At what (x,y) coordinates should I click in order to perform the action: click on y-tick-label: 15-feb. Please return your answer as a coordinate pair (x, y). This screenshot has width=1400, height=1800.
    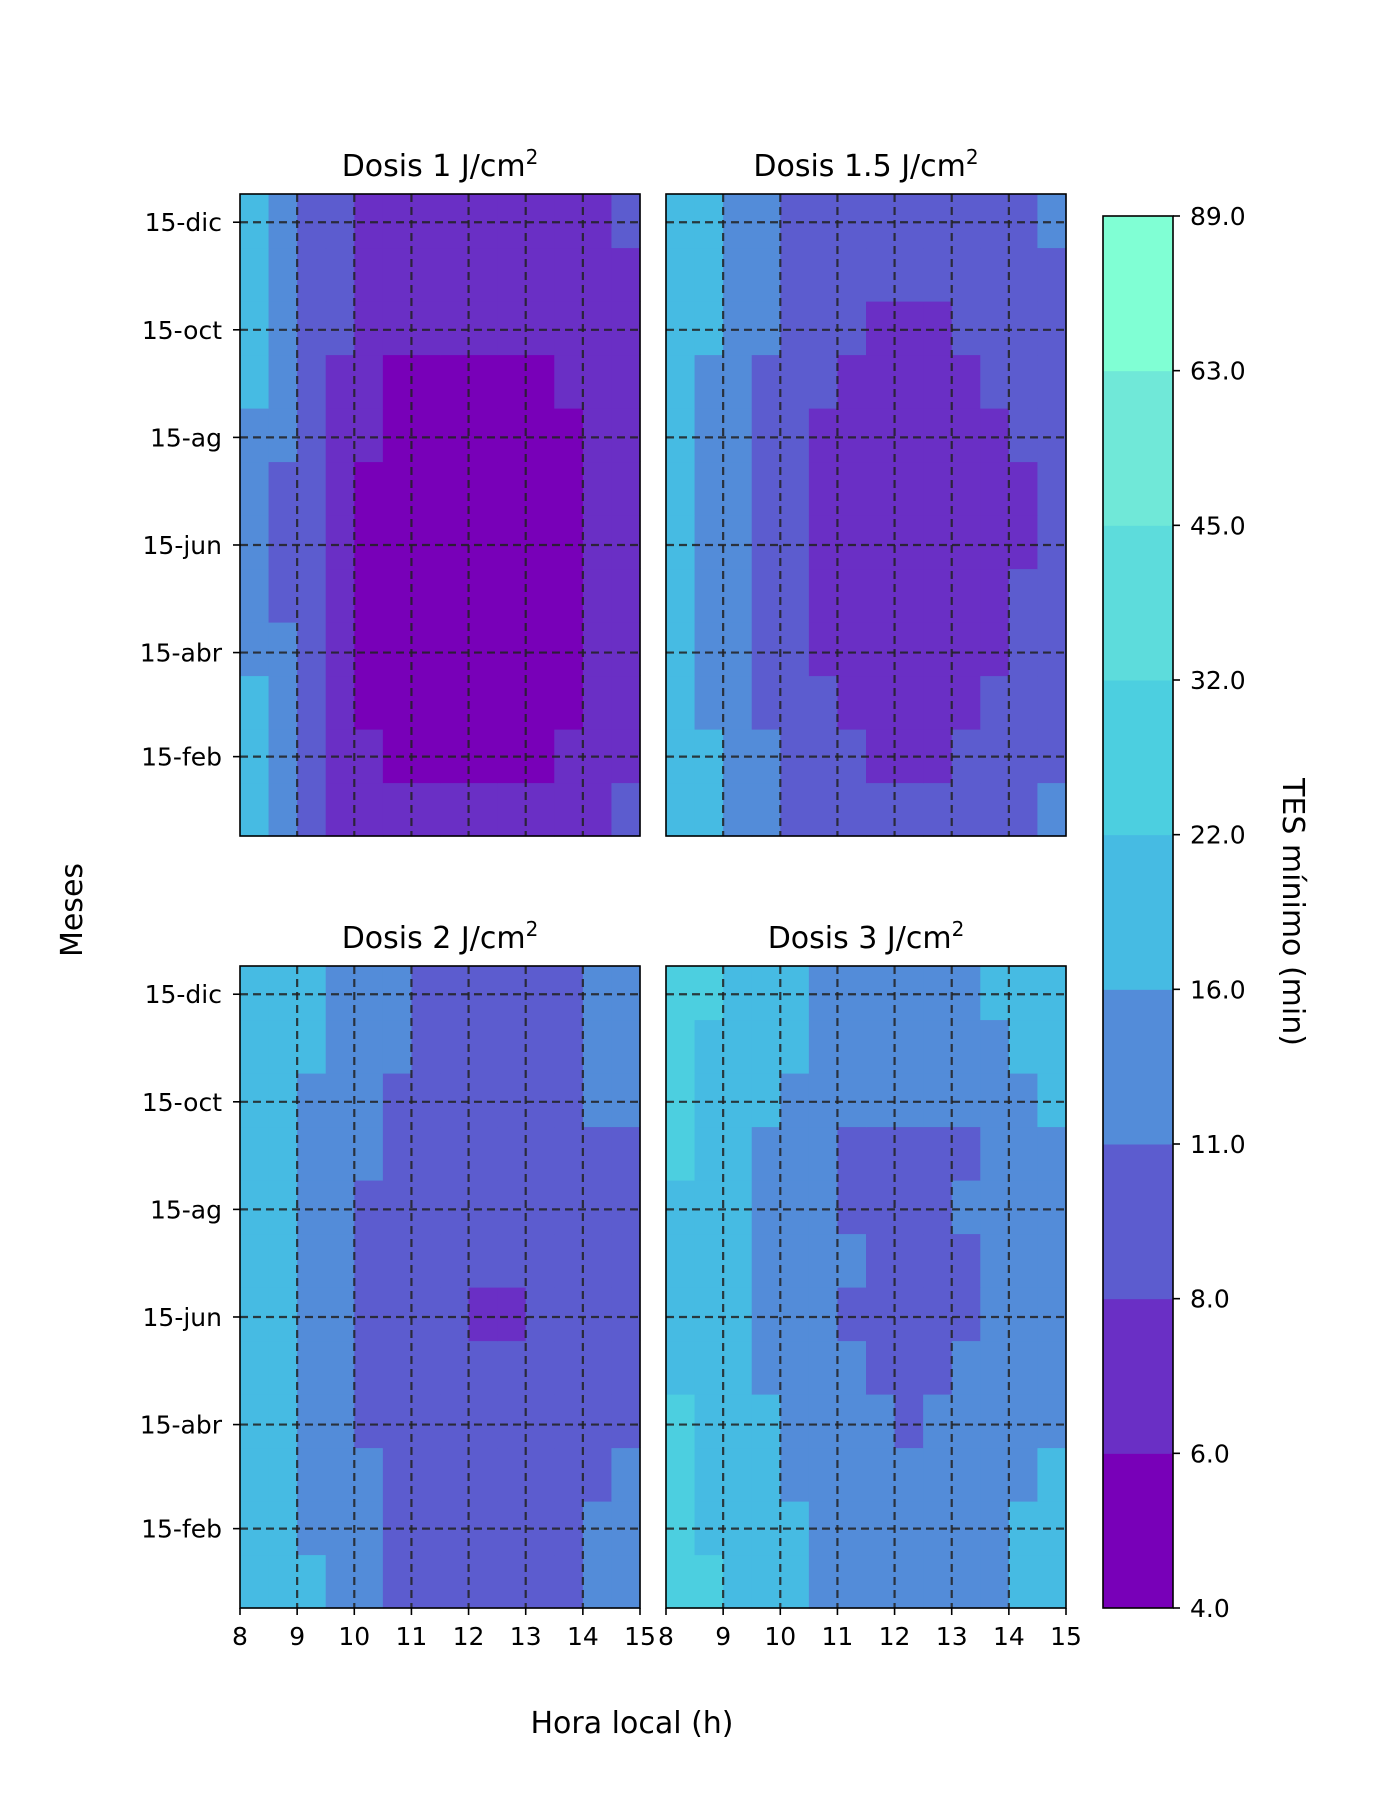
    Looking at the image, I should click on (181, 757).